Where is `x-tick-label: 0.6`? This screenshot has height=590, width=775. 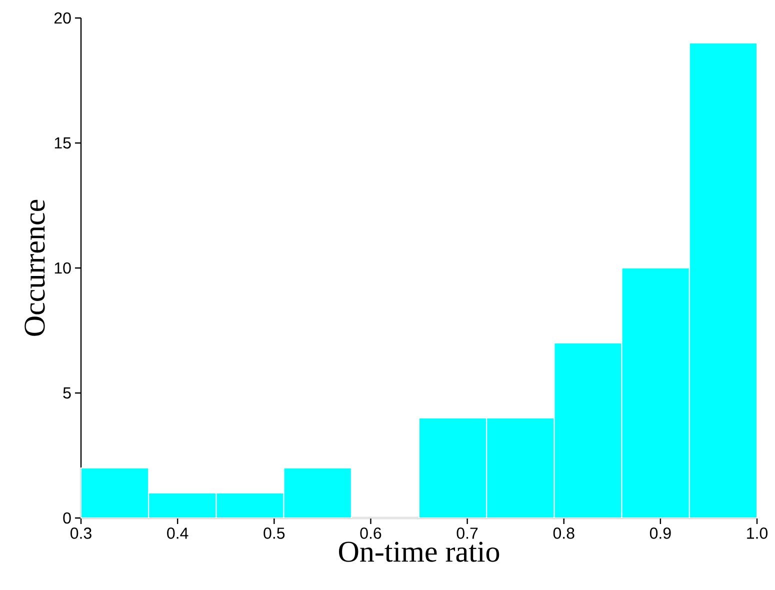
x-tick-label: 0.6 is located at coordinates (371, 533).